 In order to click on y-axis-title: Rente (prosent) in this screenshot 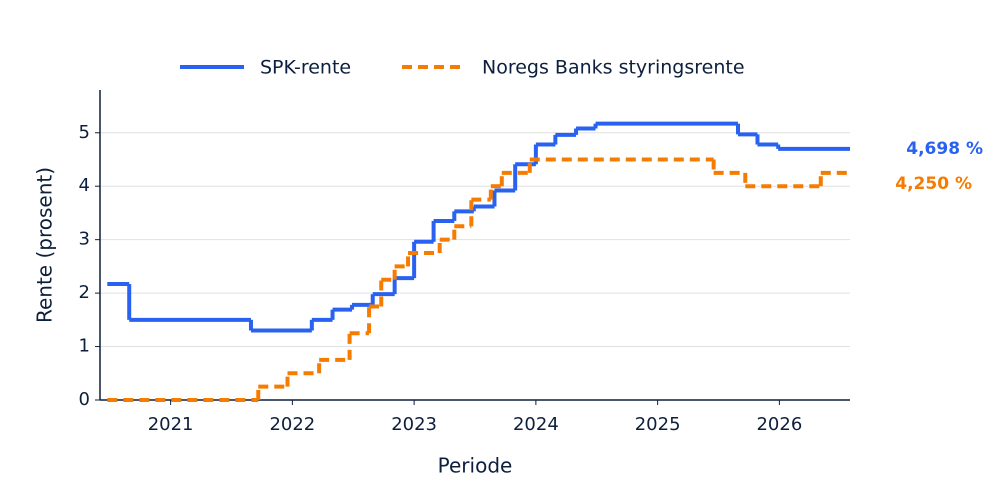, I will do `click(45, 245)`.